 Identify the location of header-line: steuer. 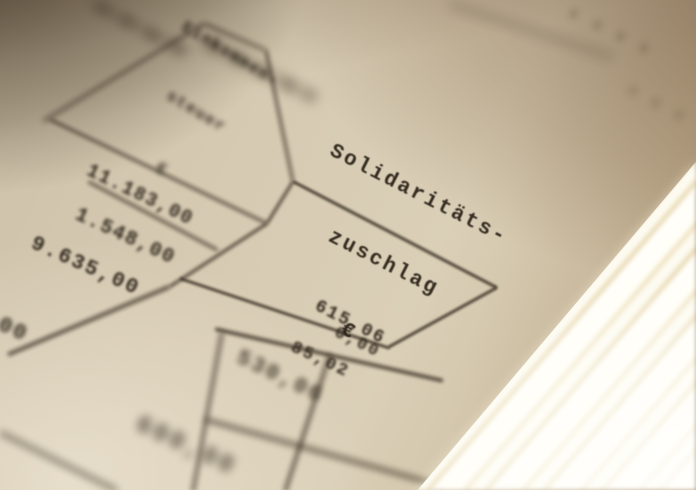
(196, 111).